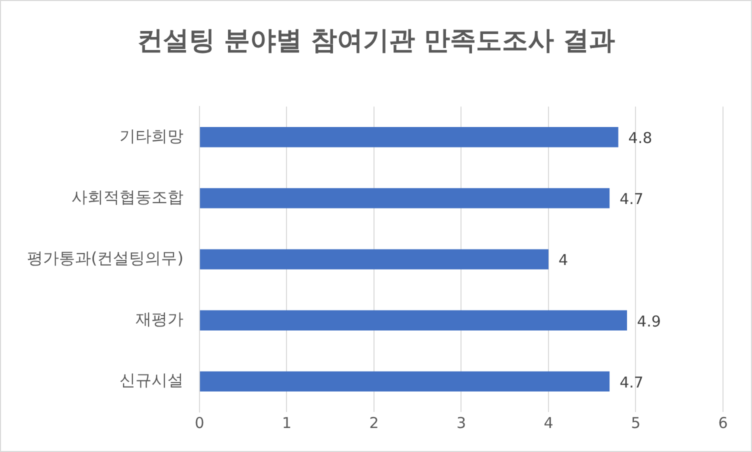  Describe the element at coordinates (640, 138) in the screenshot. I see `data-label: 4.8` at that location.